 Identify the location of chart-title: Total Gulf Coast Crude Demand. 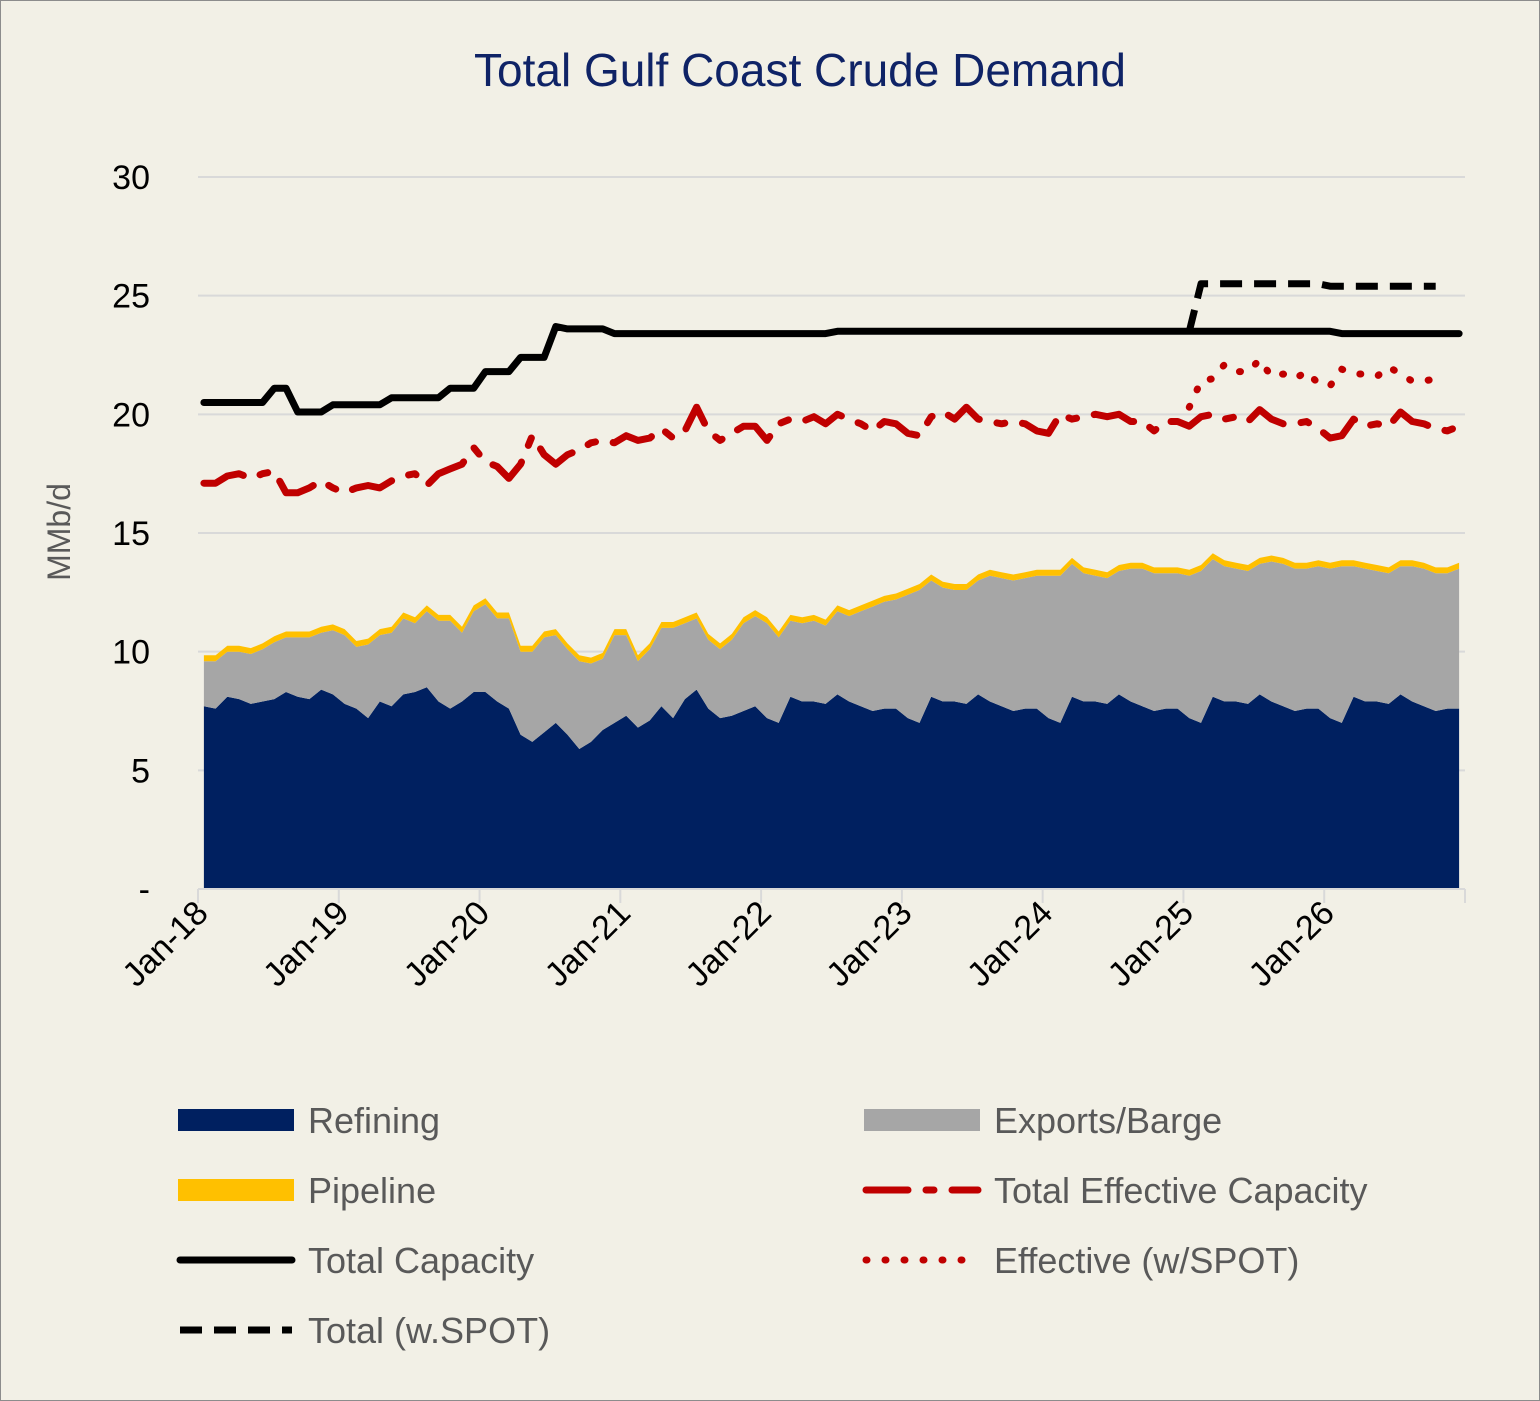
(800, 70).